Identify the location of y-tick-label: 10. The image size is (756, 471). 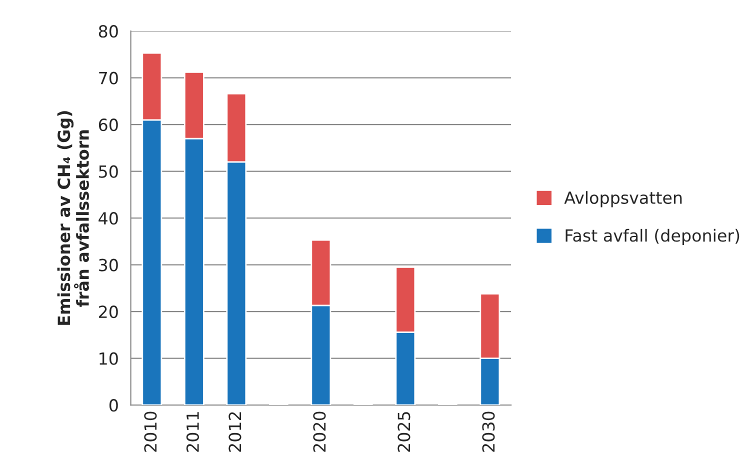
(109, 358).